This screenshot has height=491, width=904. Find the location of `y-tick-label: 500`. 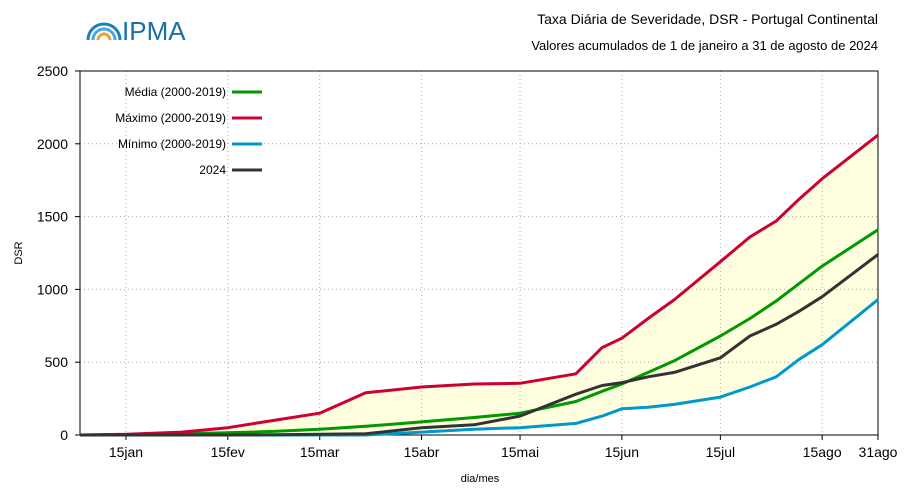

y-tick-label: 500 is located at coordinates (57, 362).